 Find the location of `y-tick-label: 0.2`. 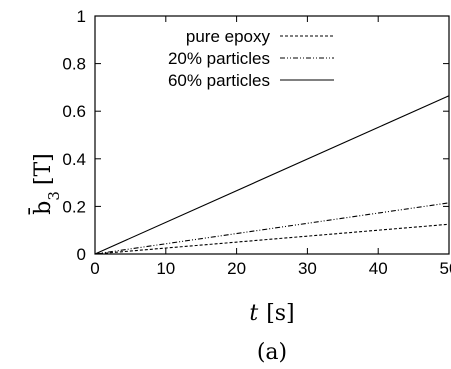

y-tick-label: 0.2 is located at coordinates (74, 206).